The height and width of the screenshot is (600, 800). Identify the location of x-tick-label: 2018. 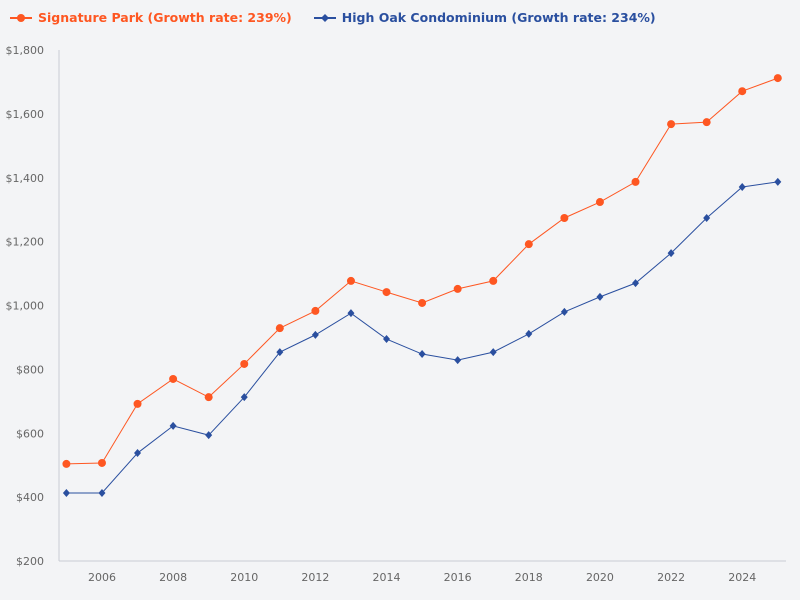
(529, 577).